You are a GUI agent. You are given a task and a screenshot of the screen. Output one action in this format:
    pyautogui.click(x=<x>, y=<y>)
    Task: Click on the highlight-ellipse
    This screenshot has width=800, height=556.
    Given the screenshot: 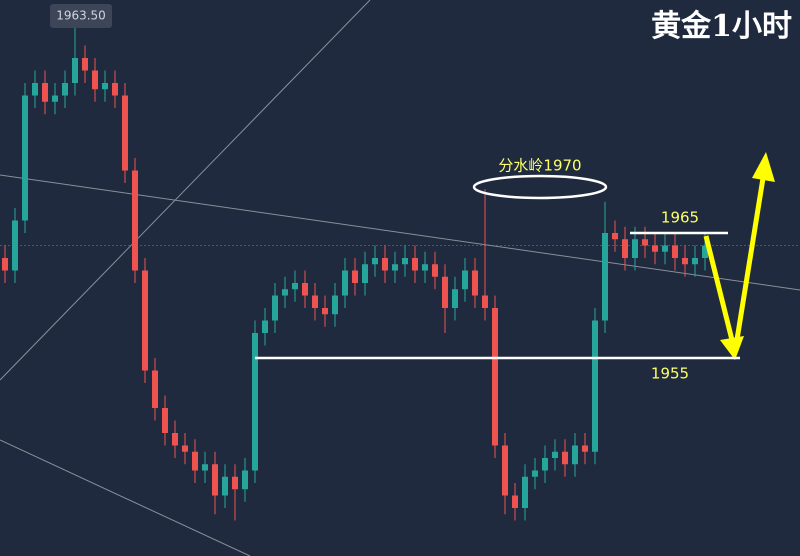 What is the action you would take?
    pyautogui.click(x=540, y=187)
    